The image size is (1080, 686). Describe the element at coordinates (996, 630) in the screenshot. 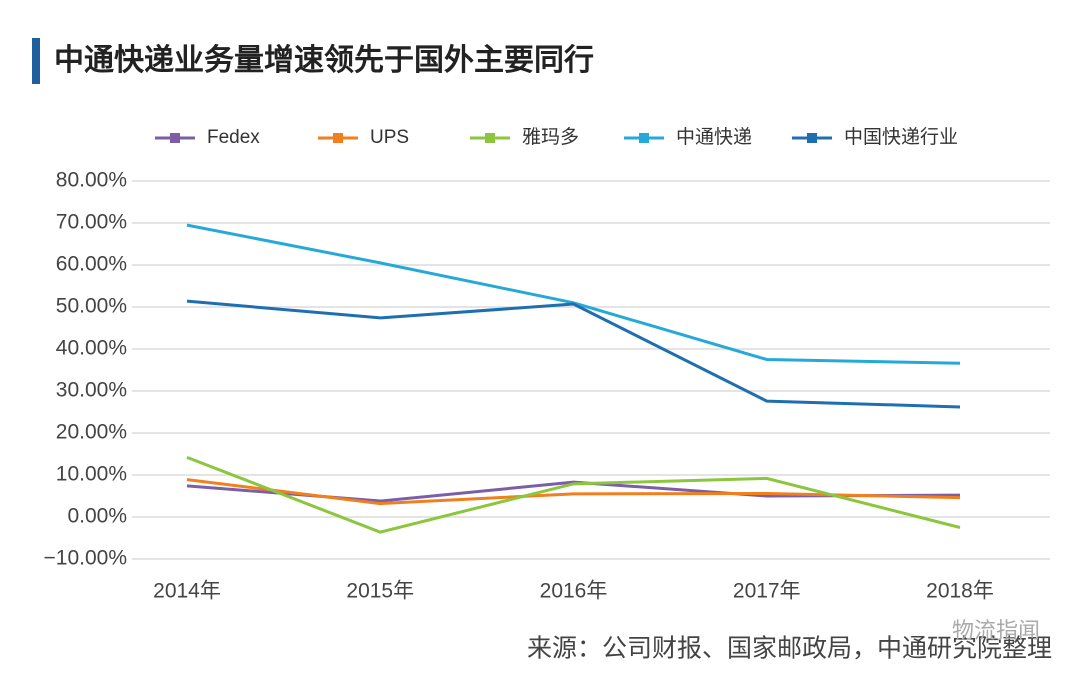

I see `watermark: 物流指闻` at that location.